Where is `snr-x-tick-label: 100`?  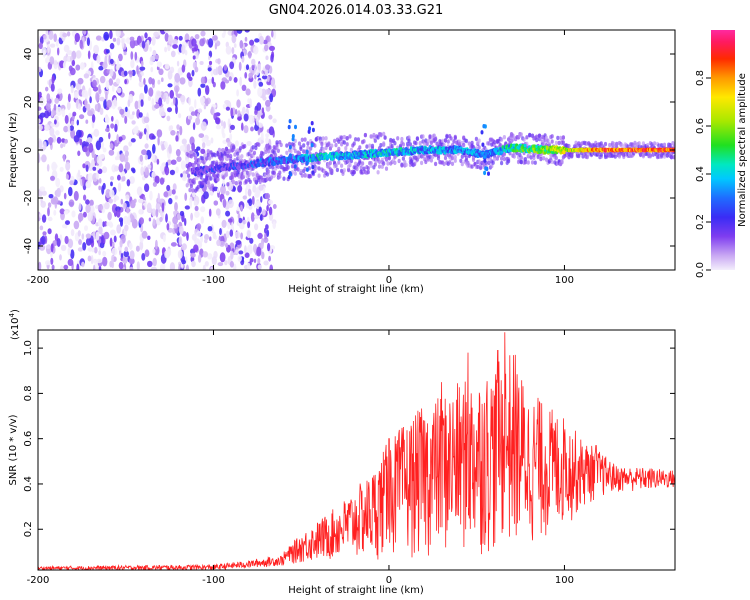 snr-x-tick-label: 100 is located at coordinates (564, 580).